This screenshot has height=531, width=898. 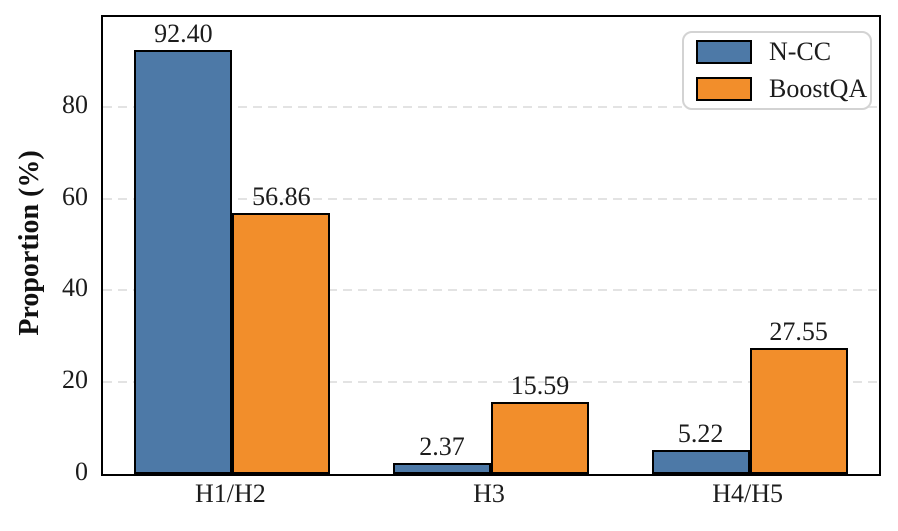 What do you see at coordinates (724, 89) in the screenshot?
I see `legend-swatch-boostqa` at bounding box center [724, 89].